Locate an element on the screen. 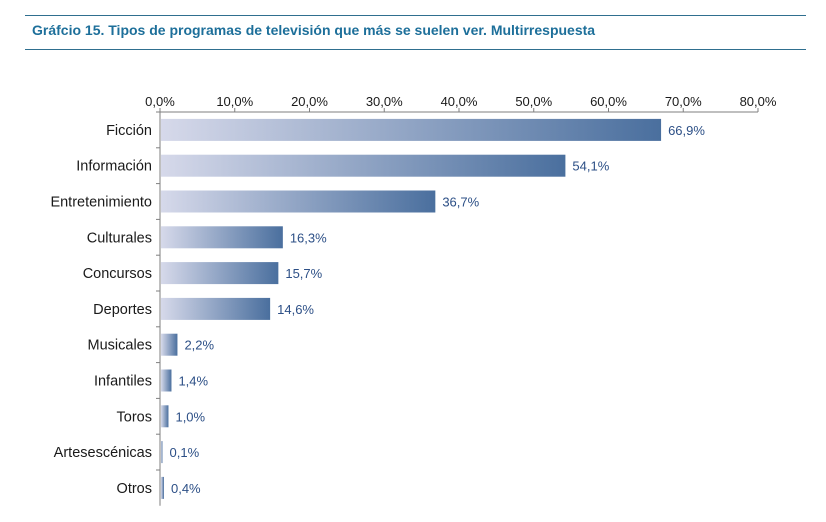 Image resolution: width=826 pixels, height=522 pixels. category-label: Musicales is located at coordinates (120, 346).